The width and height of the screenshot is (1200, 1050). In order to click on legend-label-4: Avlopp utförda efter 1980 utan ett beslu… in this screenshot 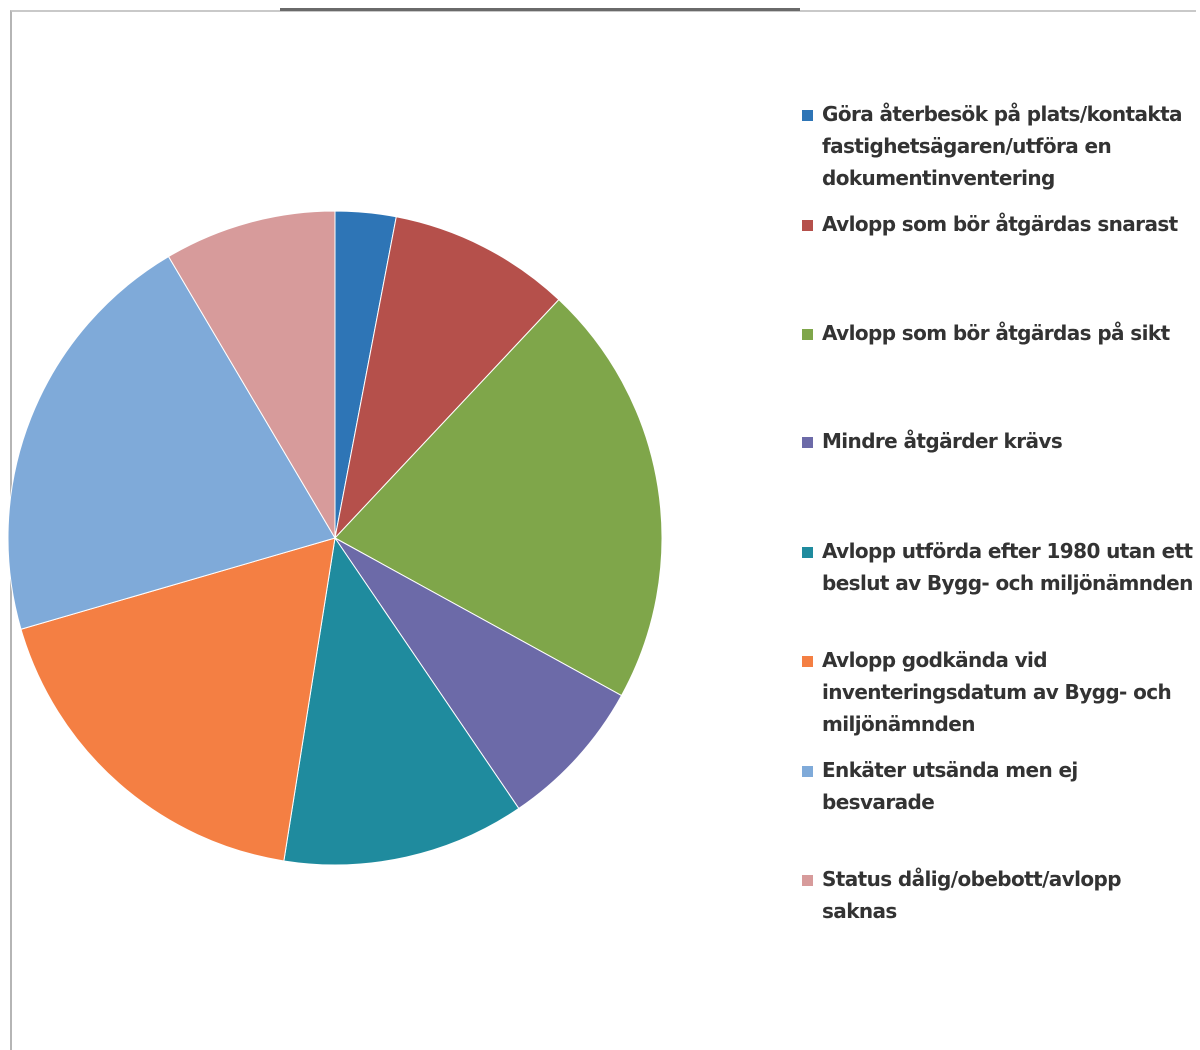, I will do `click(1007, 567)`.